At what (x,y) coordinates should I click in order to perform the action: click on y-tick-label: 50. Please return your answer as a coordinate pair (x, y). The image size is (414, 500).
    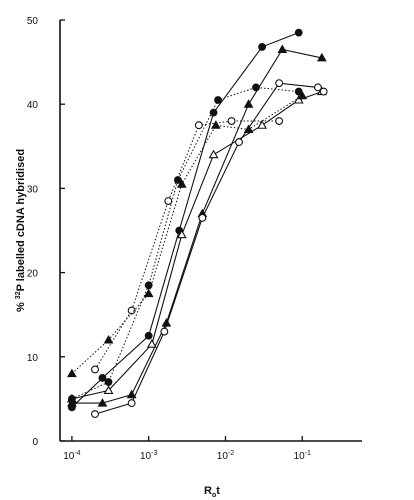
    Looking at the image, I should click on (33, 21).